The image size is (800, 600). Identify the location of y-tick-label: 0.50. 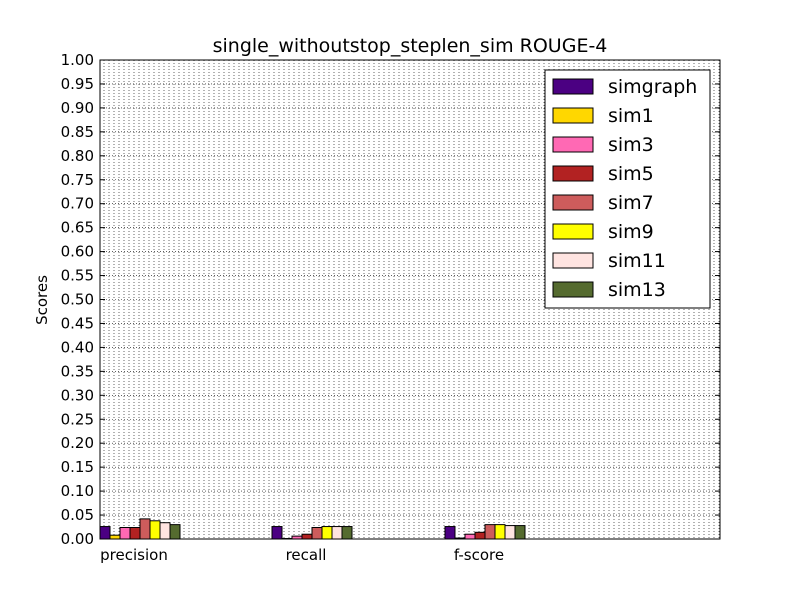
(77, 300).